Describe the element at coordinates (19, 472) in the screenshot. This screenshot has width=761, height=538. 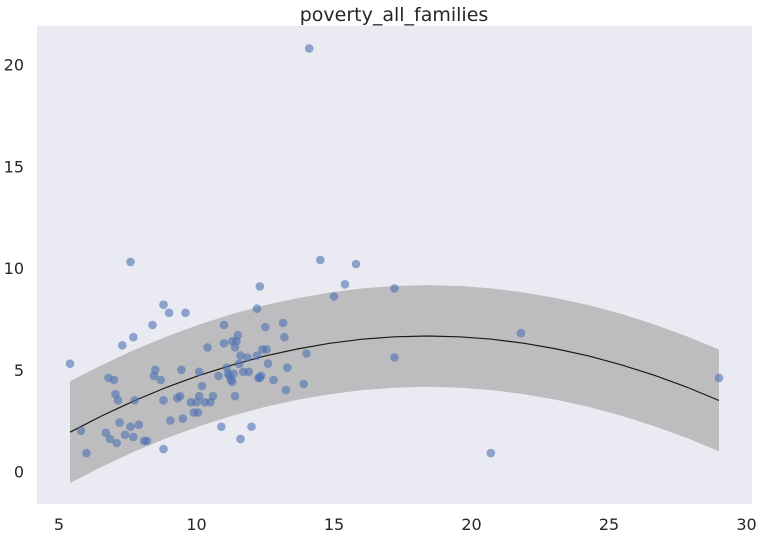
I see `y-tick-label: 0` at that location.